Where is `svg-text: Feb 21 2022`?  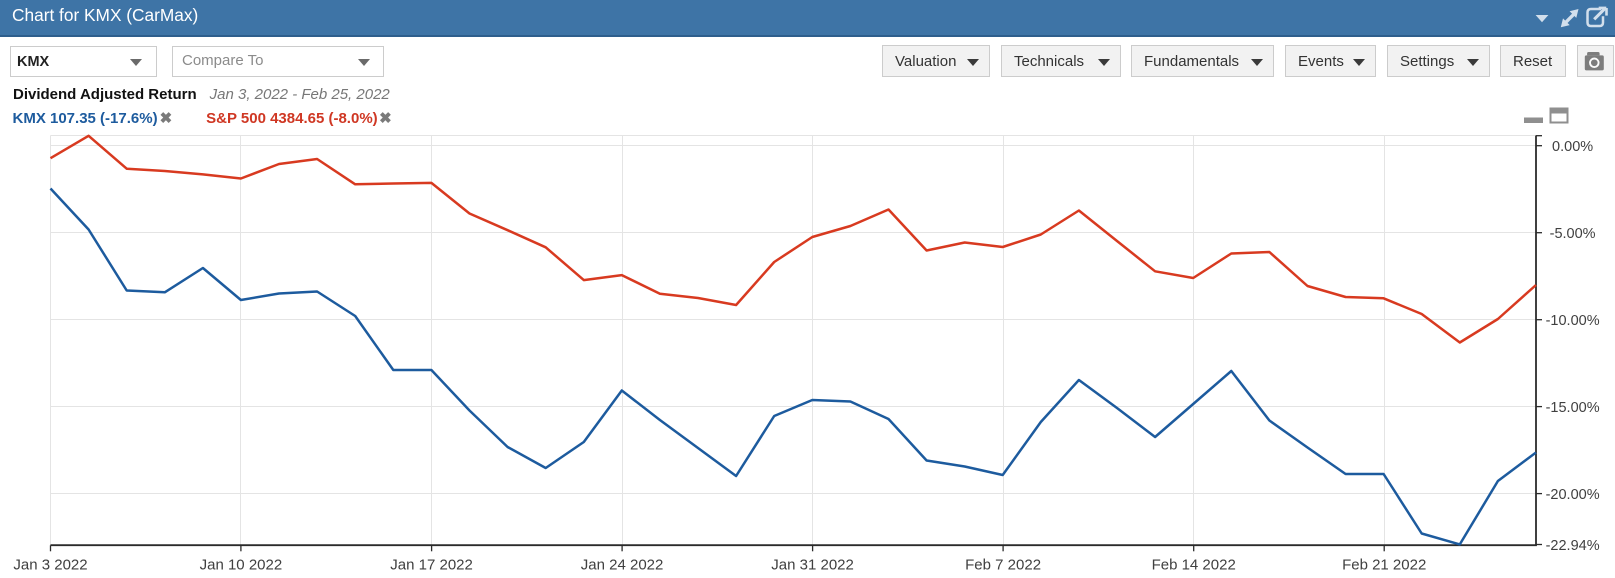 svg-text: Feb 21 2022 is located at coordinates (1384, 565).